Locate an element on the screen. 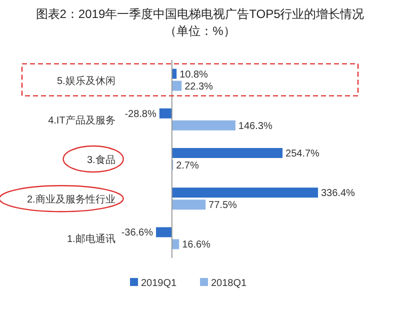 The height and width of the screenshot is (333, 400). chart-subtitle: （单位：%） is located at coordinates (200, 31).